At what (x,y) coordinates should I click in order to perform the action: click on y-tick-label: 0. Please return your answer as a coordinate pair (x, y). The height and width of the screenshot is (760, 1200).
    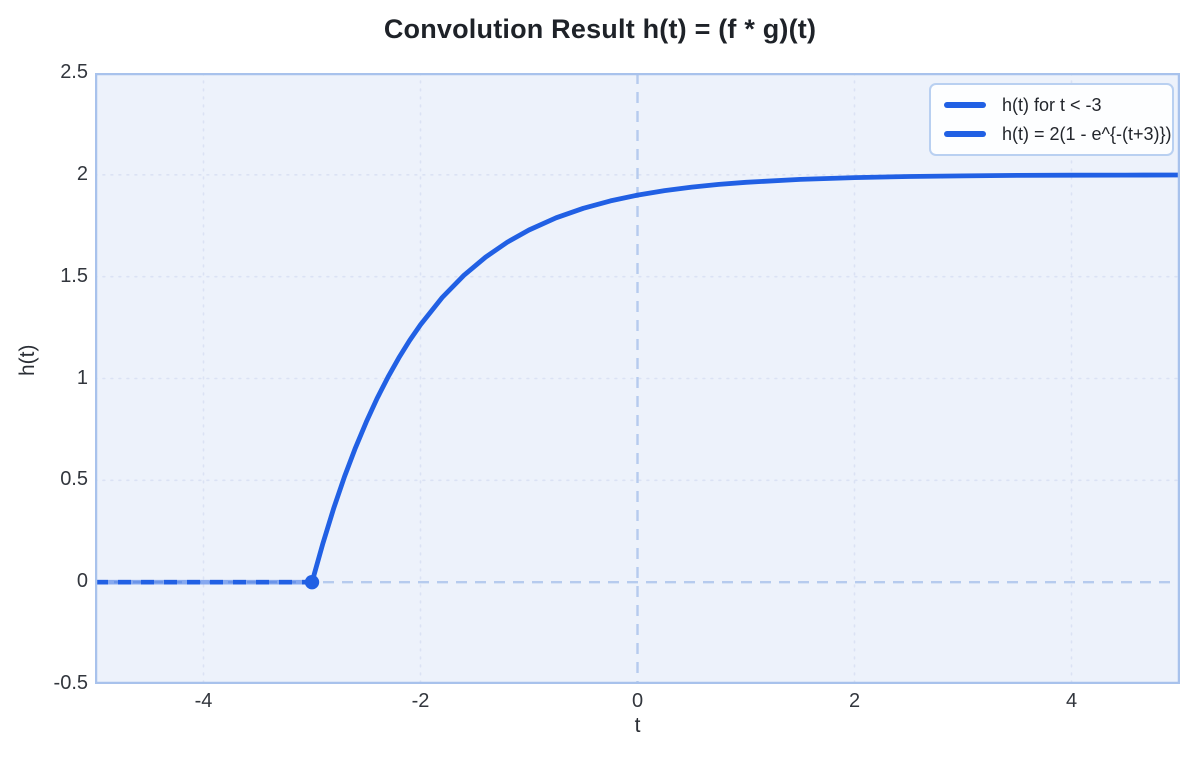
    Looking at the image, I should click on (82, 581).